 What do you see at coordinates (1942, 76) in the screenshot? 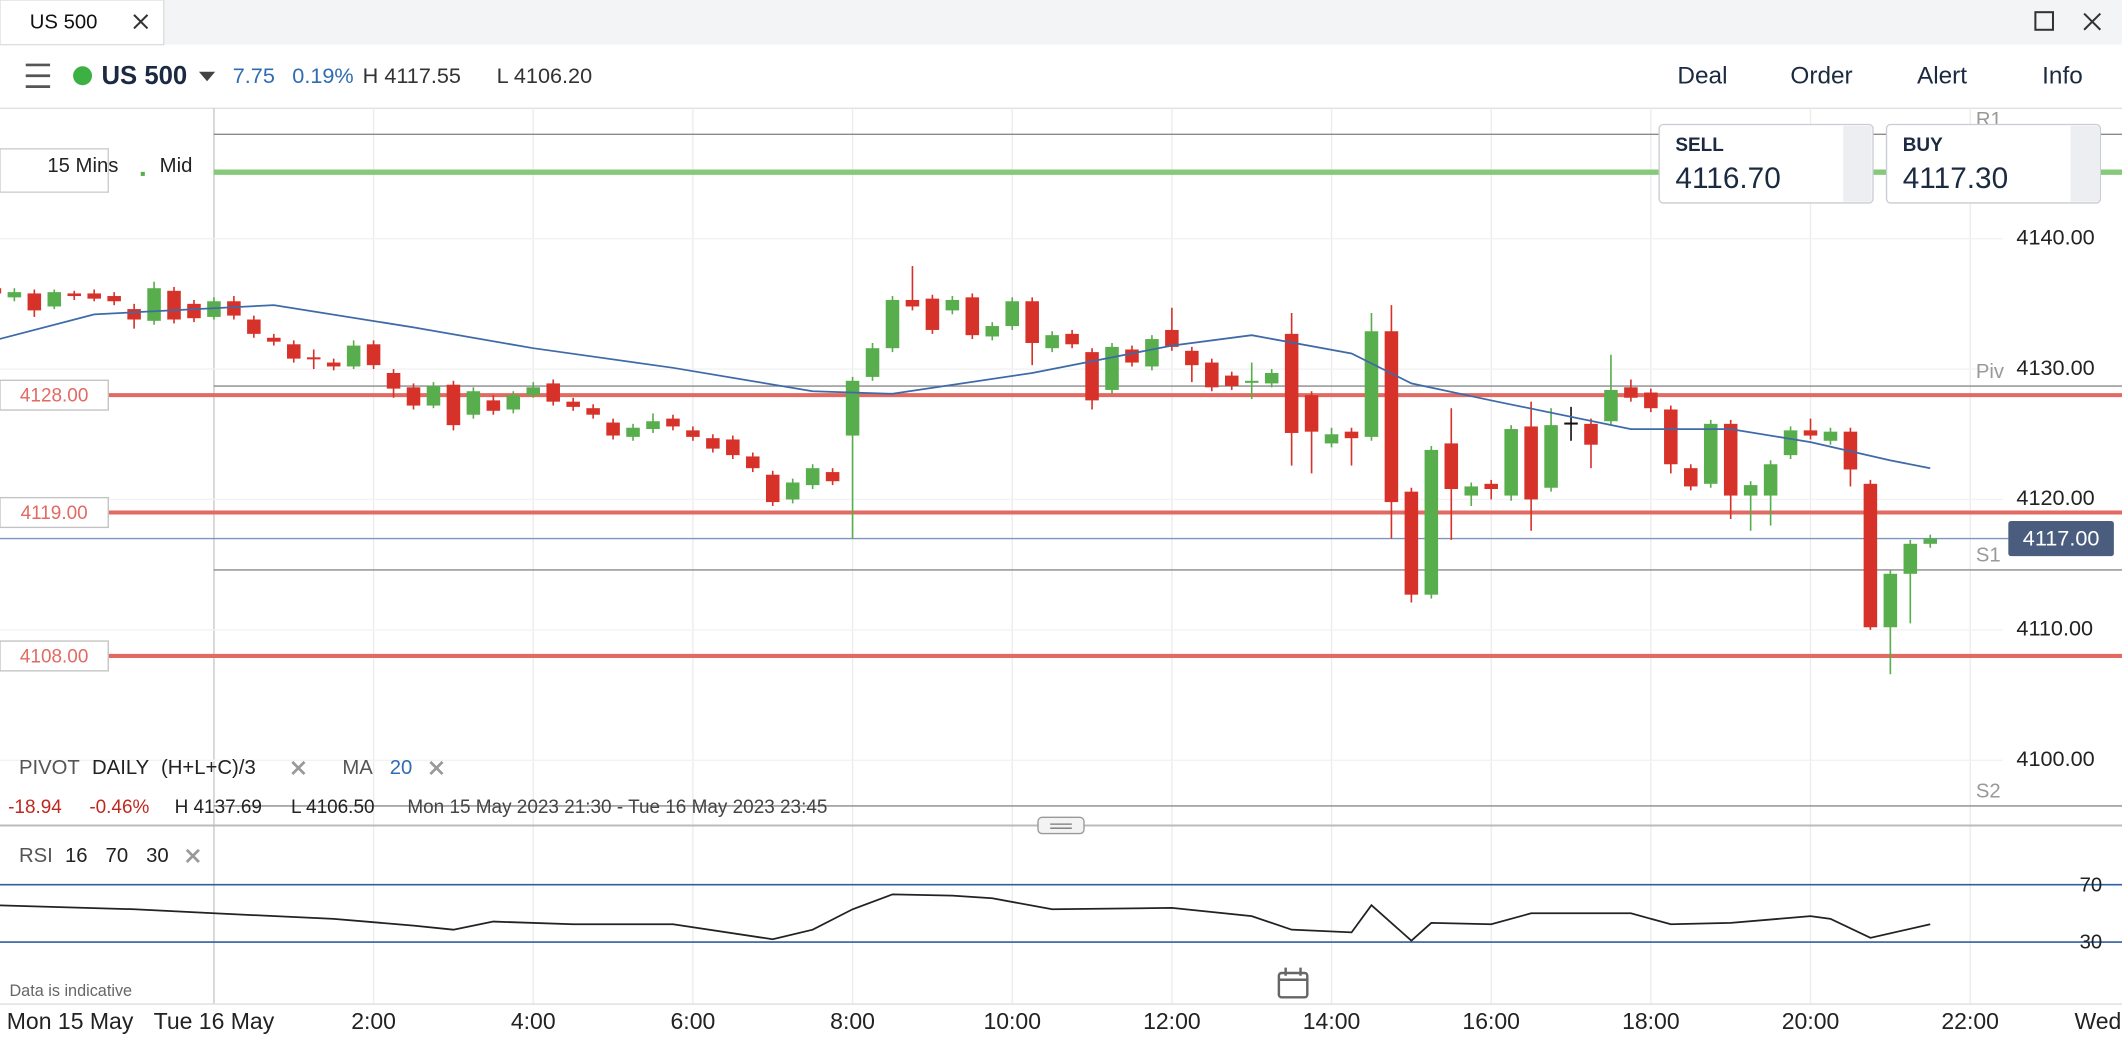
I see `menu-alert: Alert` at bounding box center [1942, 76].